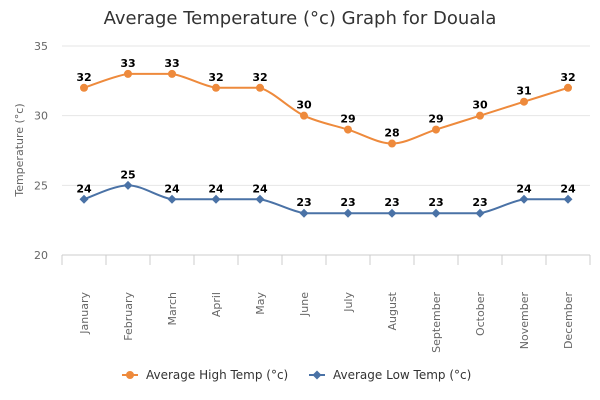 The width and height of the screenshot is (600, 400). What do you see at coordinates (402, 375) in the screenshot?
I see `legend-label: Average Low Temp (°c)` at bounding box center [402, 375].